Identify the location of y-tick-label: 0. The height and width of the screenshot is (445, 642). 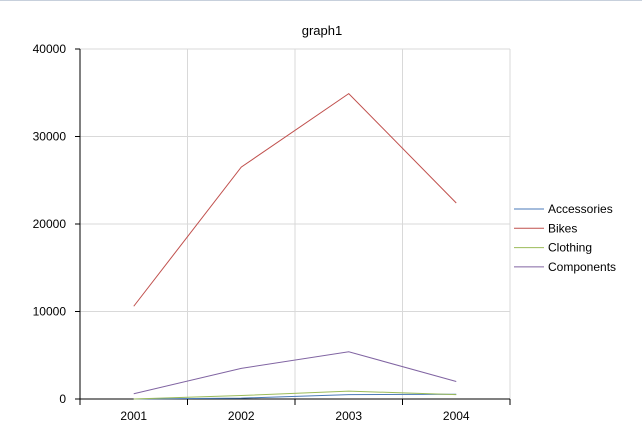
(62, 399).